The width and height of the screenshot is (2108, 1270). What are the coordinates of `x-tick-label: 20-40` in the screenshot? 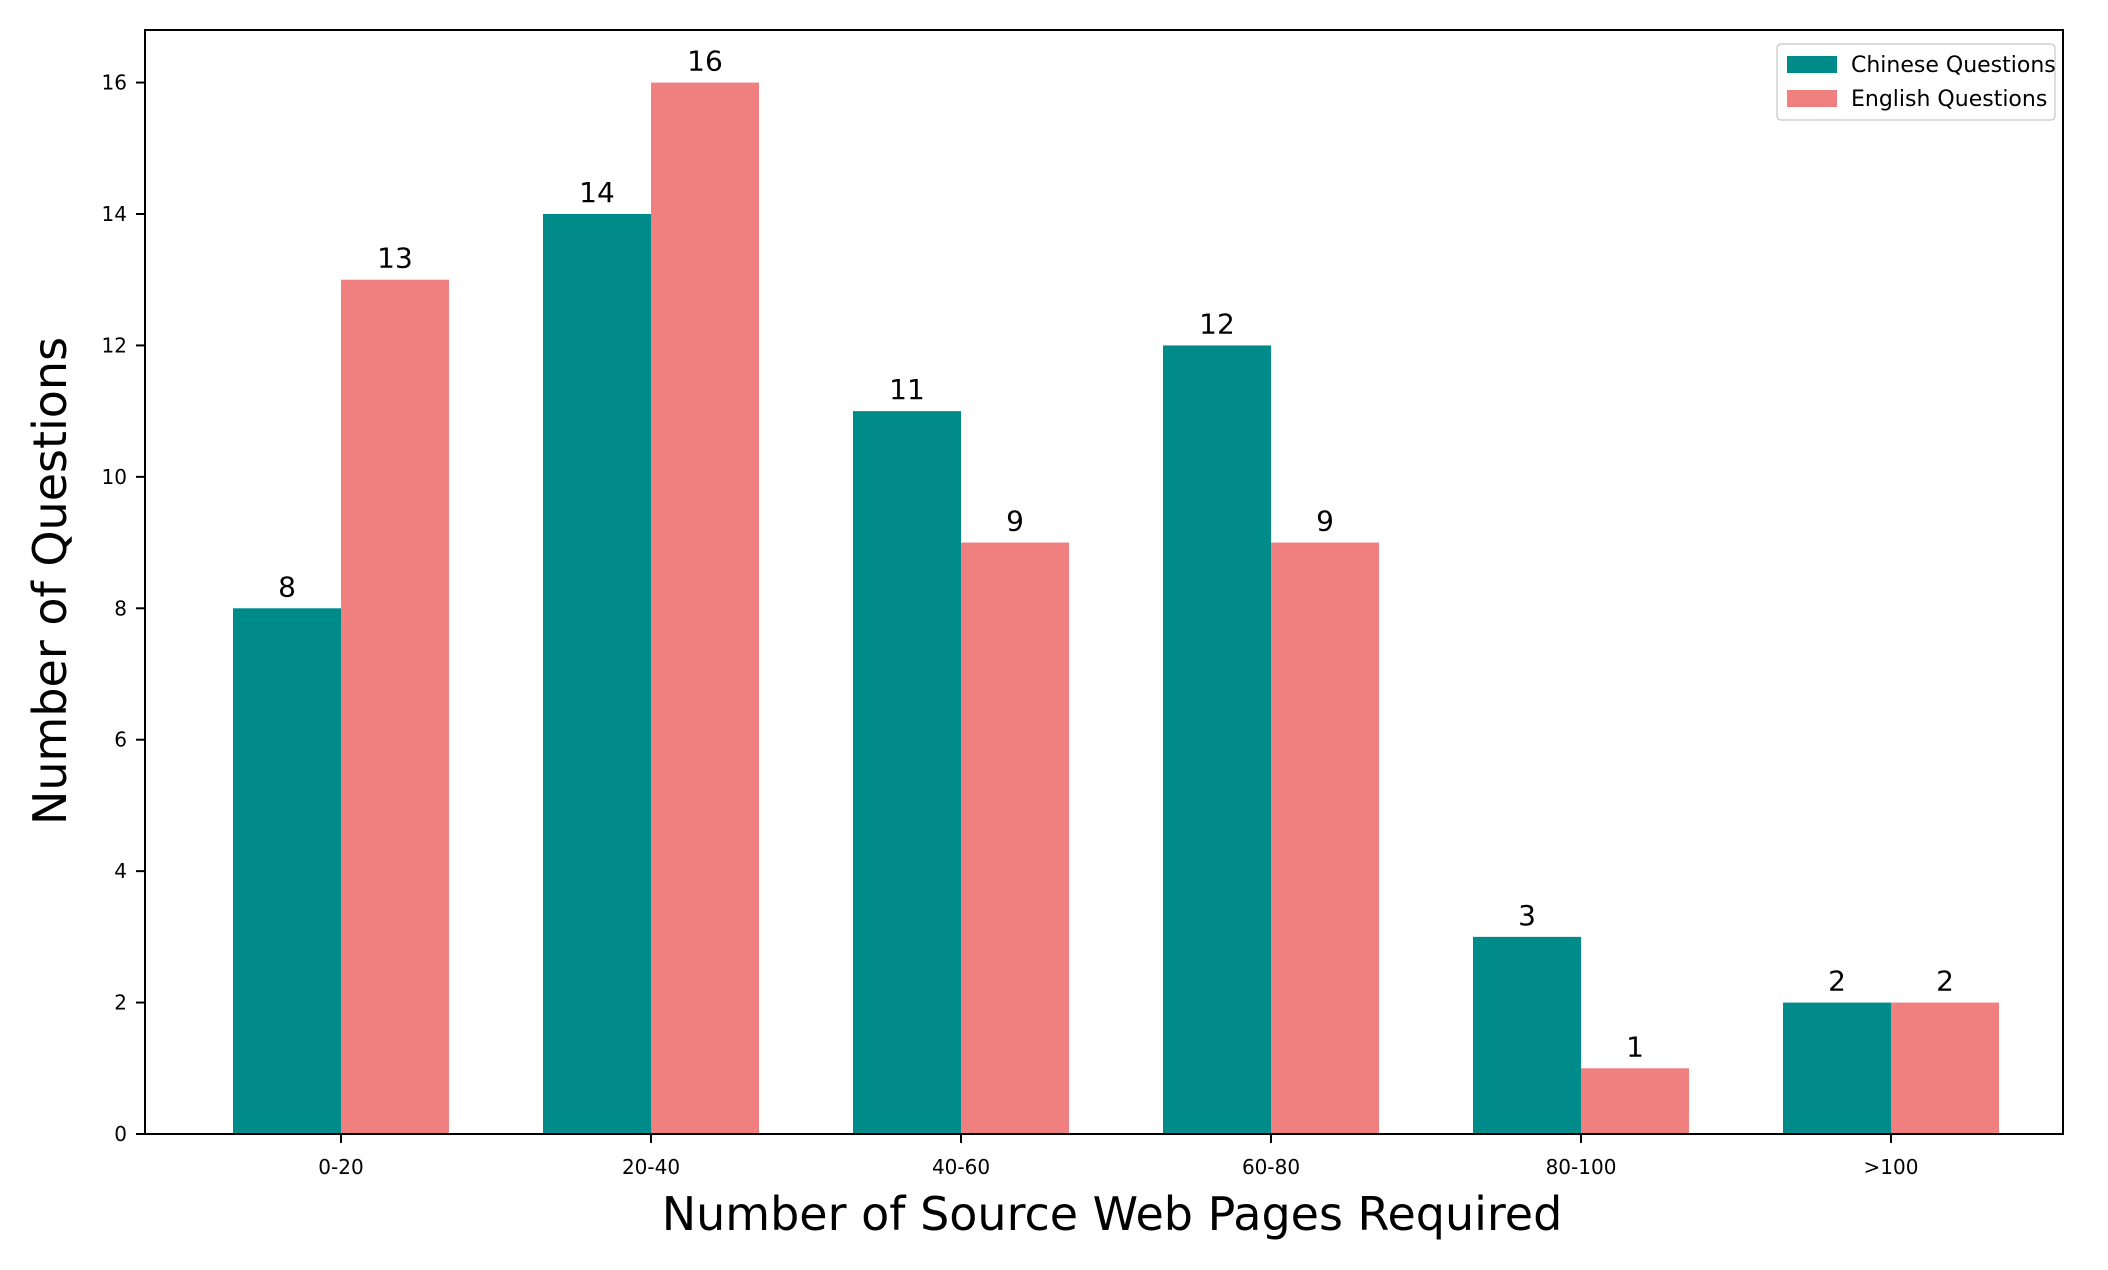 It's located at (651, 1167).